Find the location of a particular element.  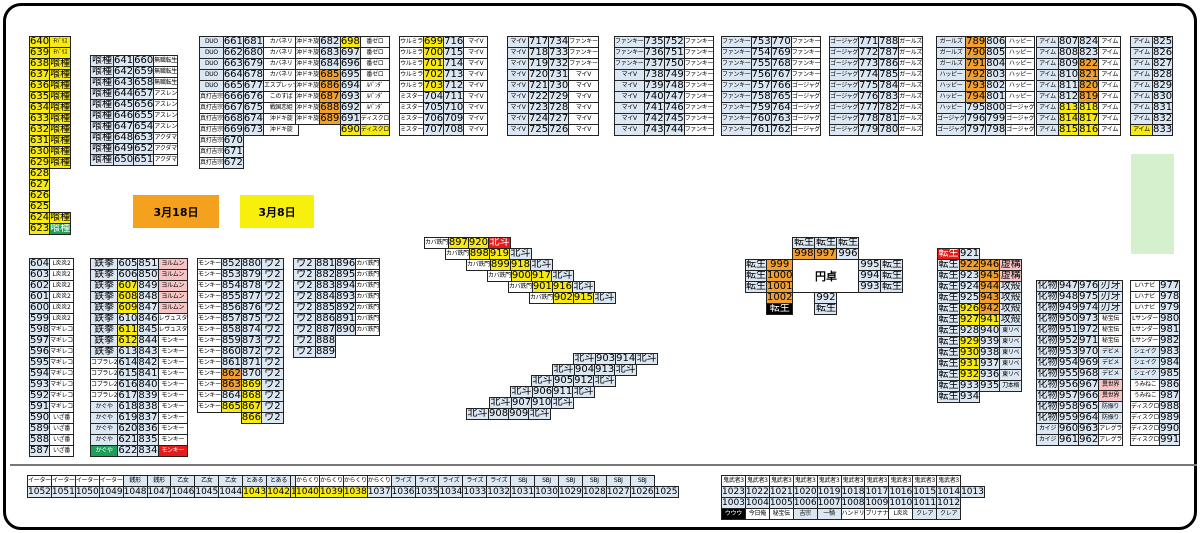

machine-number: 714 is located at coordinates (454, 64).